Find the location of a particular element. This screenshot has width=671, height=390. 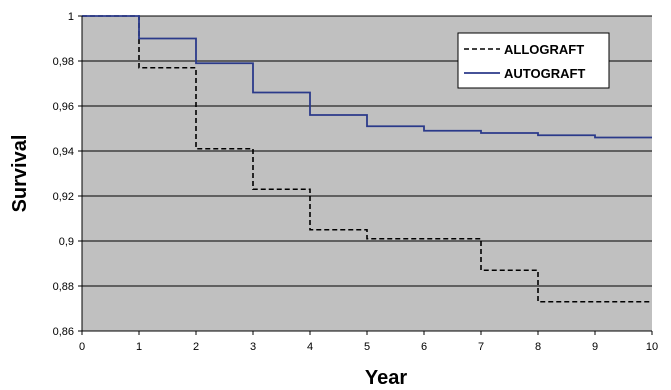

x-tick-label: 10 is located at coordinates (652, 347).